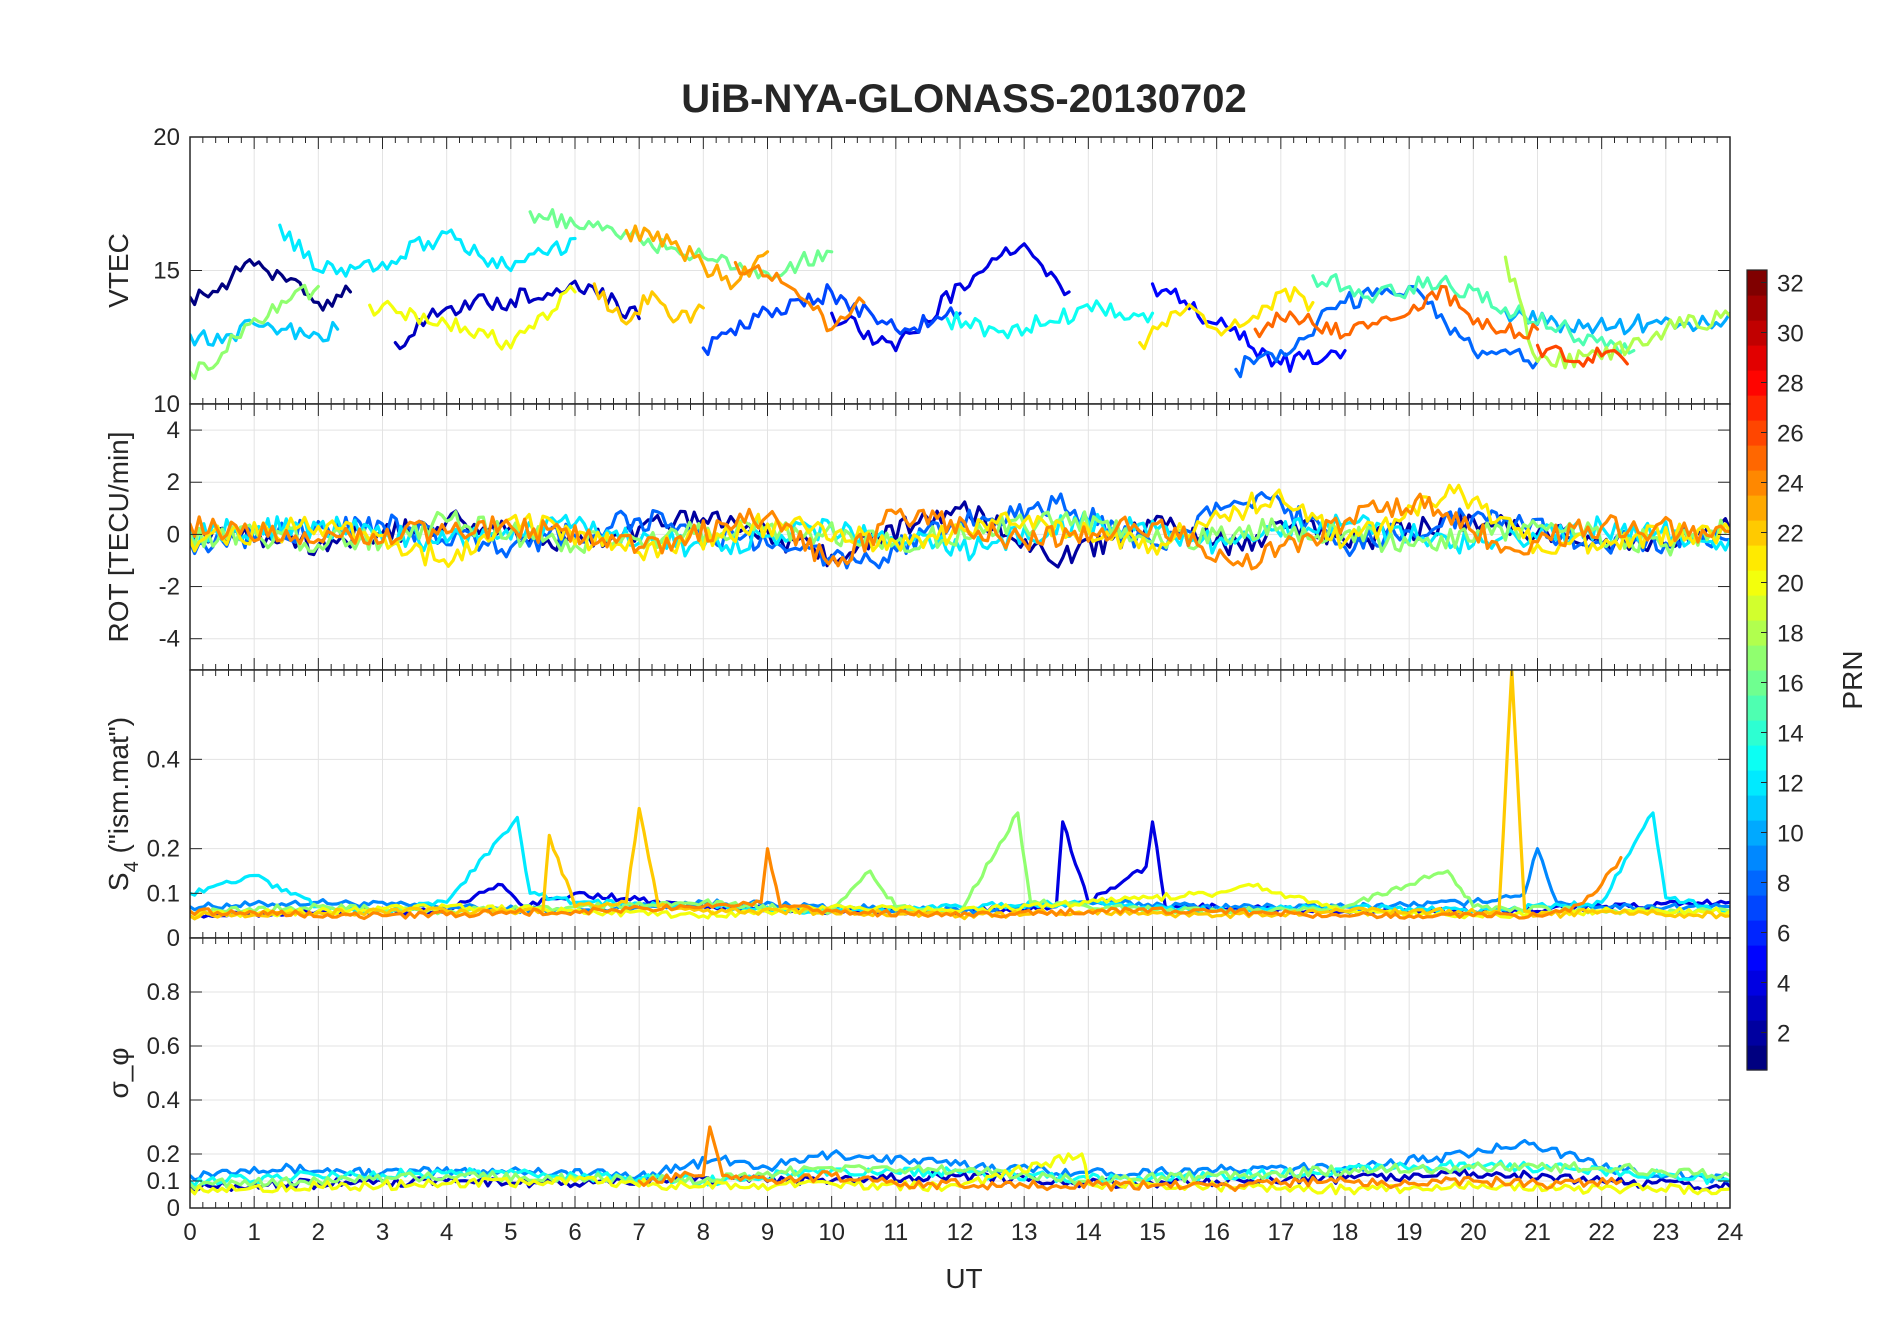 The image size is (1902, 1330). What do you see at coordinates (118, 270) in the screenshot?
I see `y-axis-label: VTEC` at bounding box center [118, 270].